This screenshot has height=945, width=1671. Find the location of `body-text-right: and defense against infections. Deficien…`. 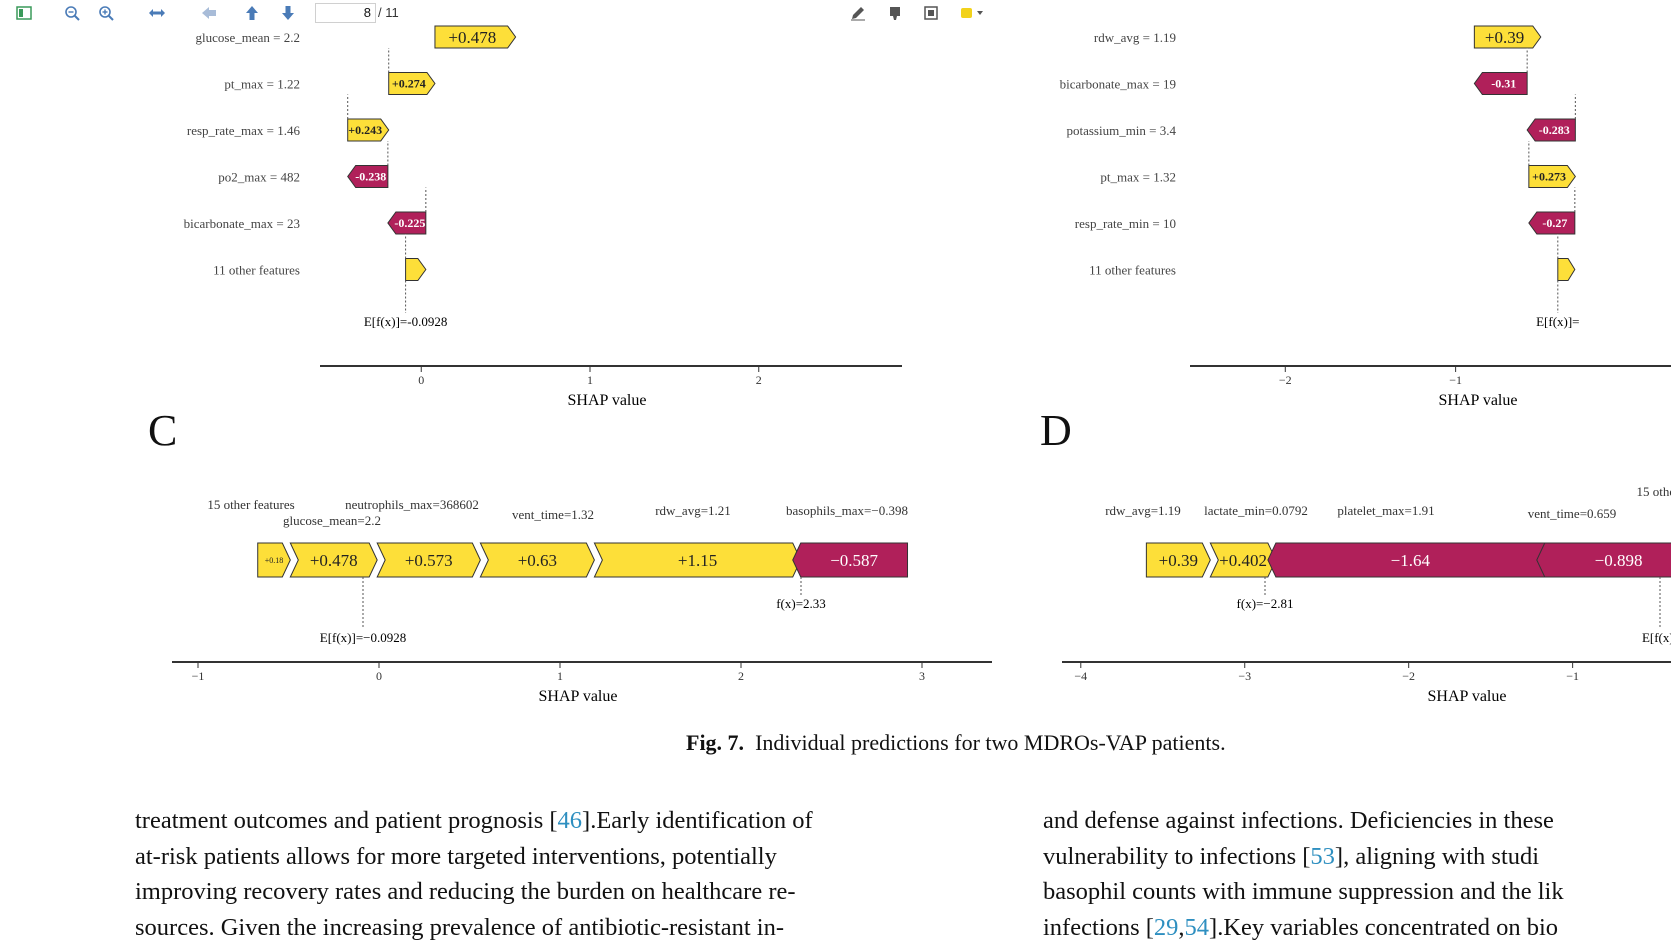

body-text-right: and defense against infections. Deficien… is located at coordinates (1357, 874).